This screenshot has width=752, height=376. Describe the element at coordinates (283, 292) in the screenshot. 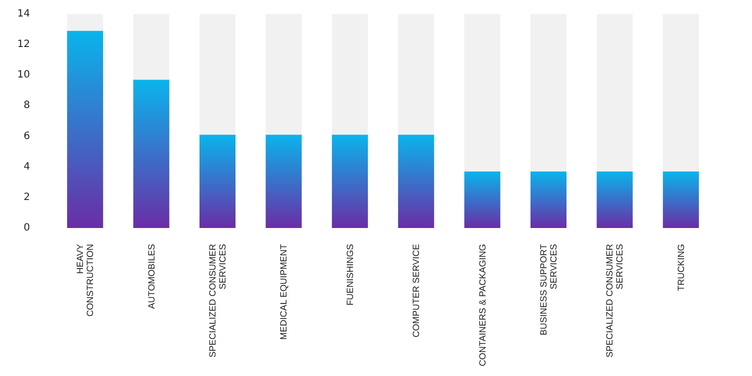

I see `x-tick-label: MEDICAL EQUIPMENT` at that location.